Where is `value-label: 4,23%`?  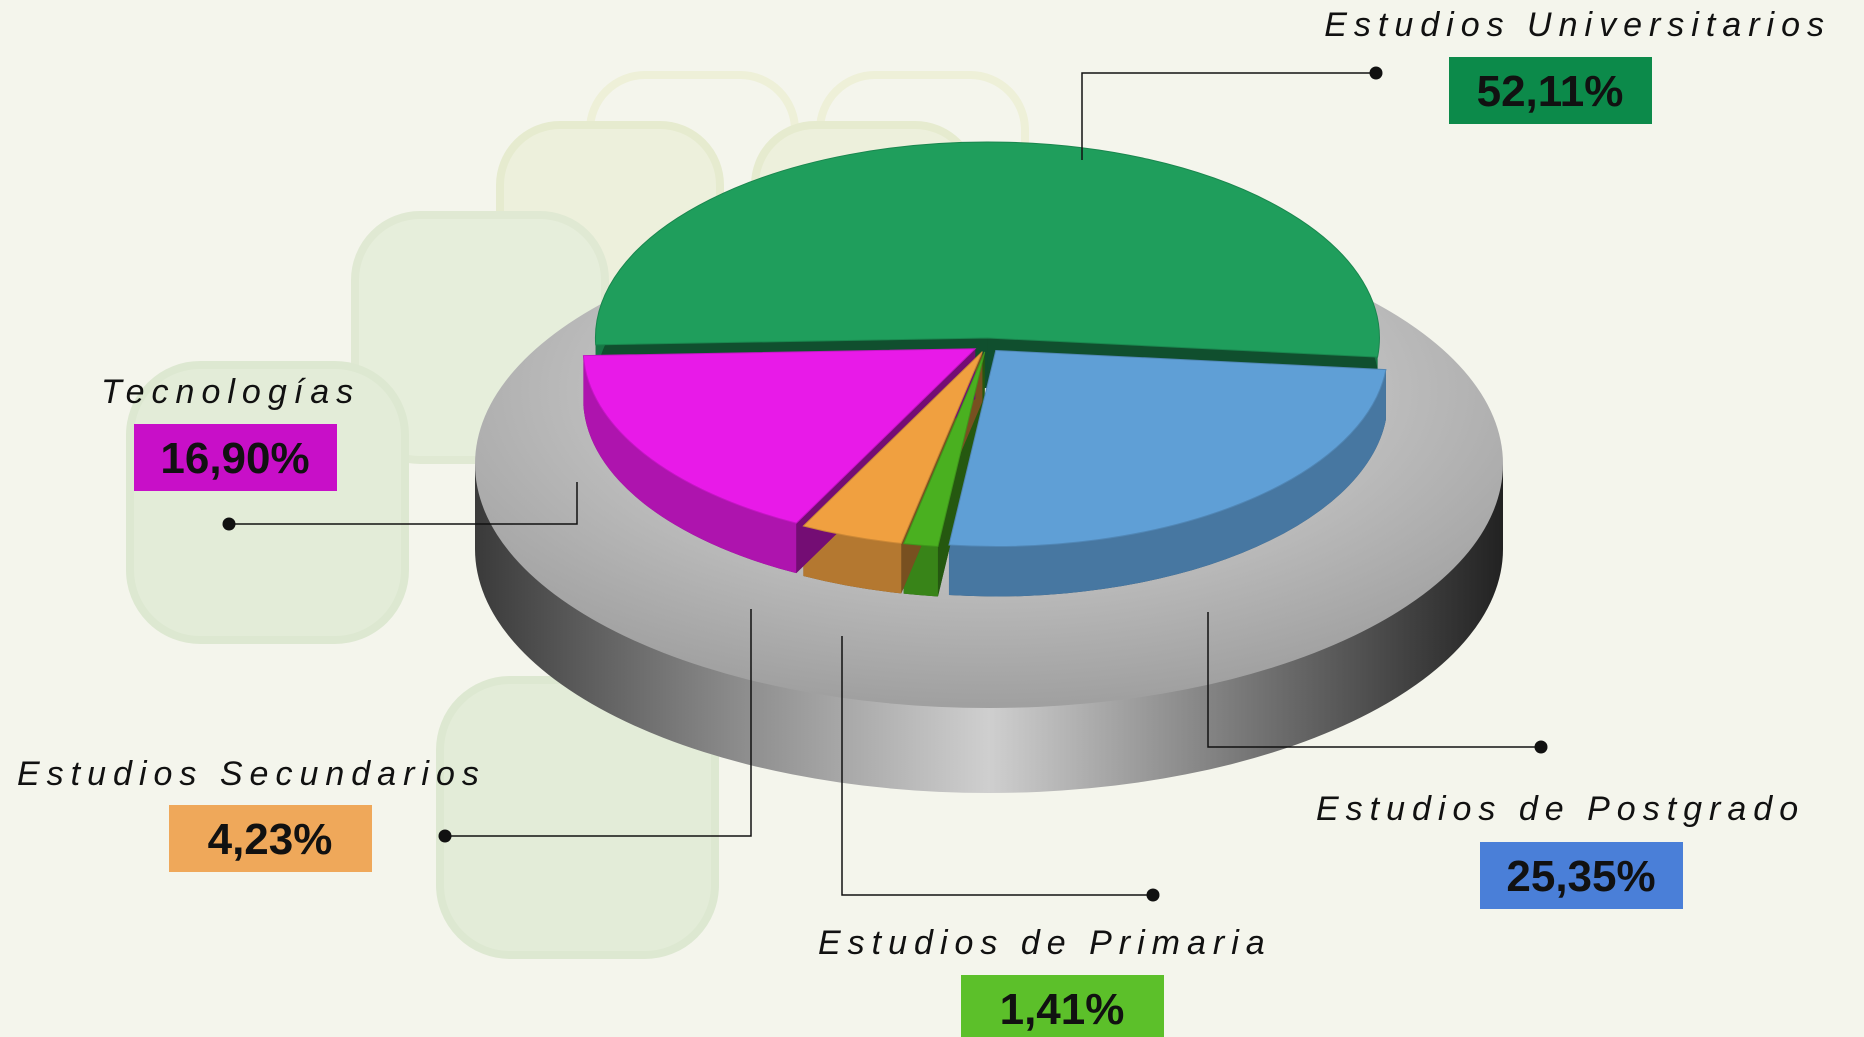 value-label: 4,23% is located at coordinates (270, 839).